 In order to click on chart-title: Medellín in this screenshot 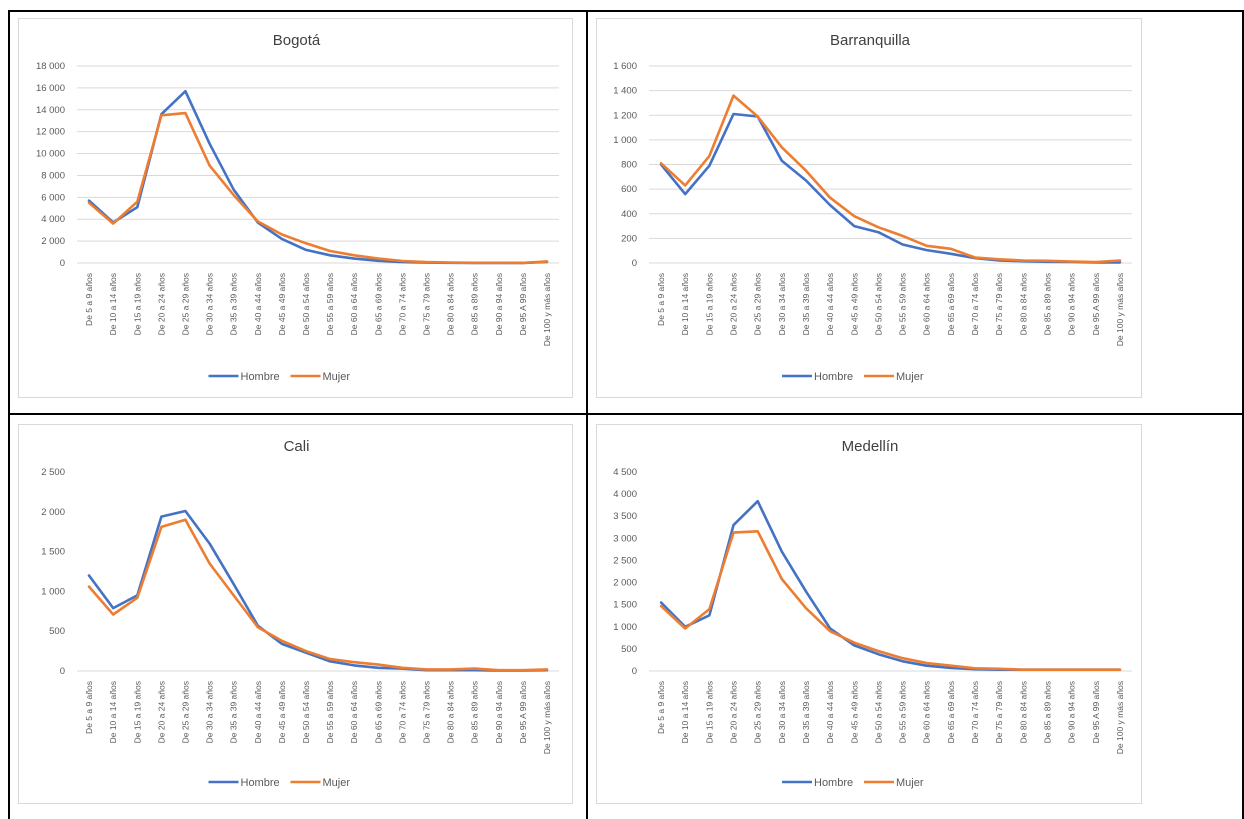, I will do `click(870, 446)`.